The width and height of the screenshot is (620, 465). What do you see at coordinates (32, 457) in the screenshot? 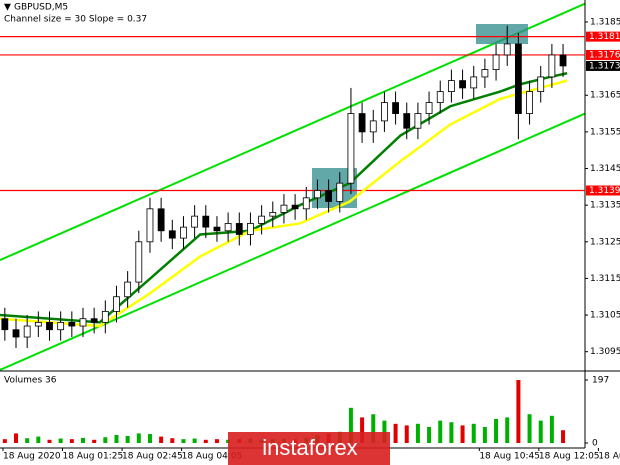
I see `x-tick-label: 18 Aug 2020` at bounding box center [32, 457].